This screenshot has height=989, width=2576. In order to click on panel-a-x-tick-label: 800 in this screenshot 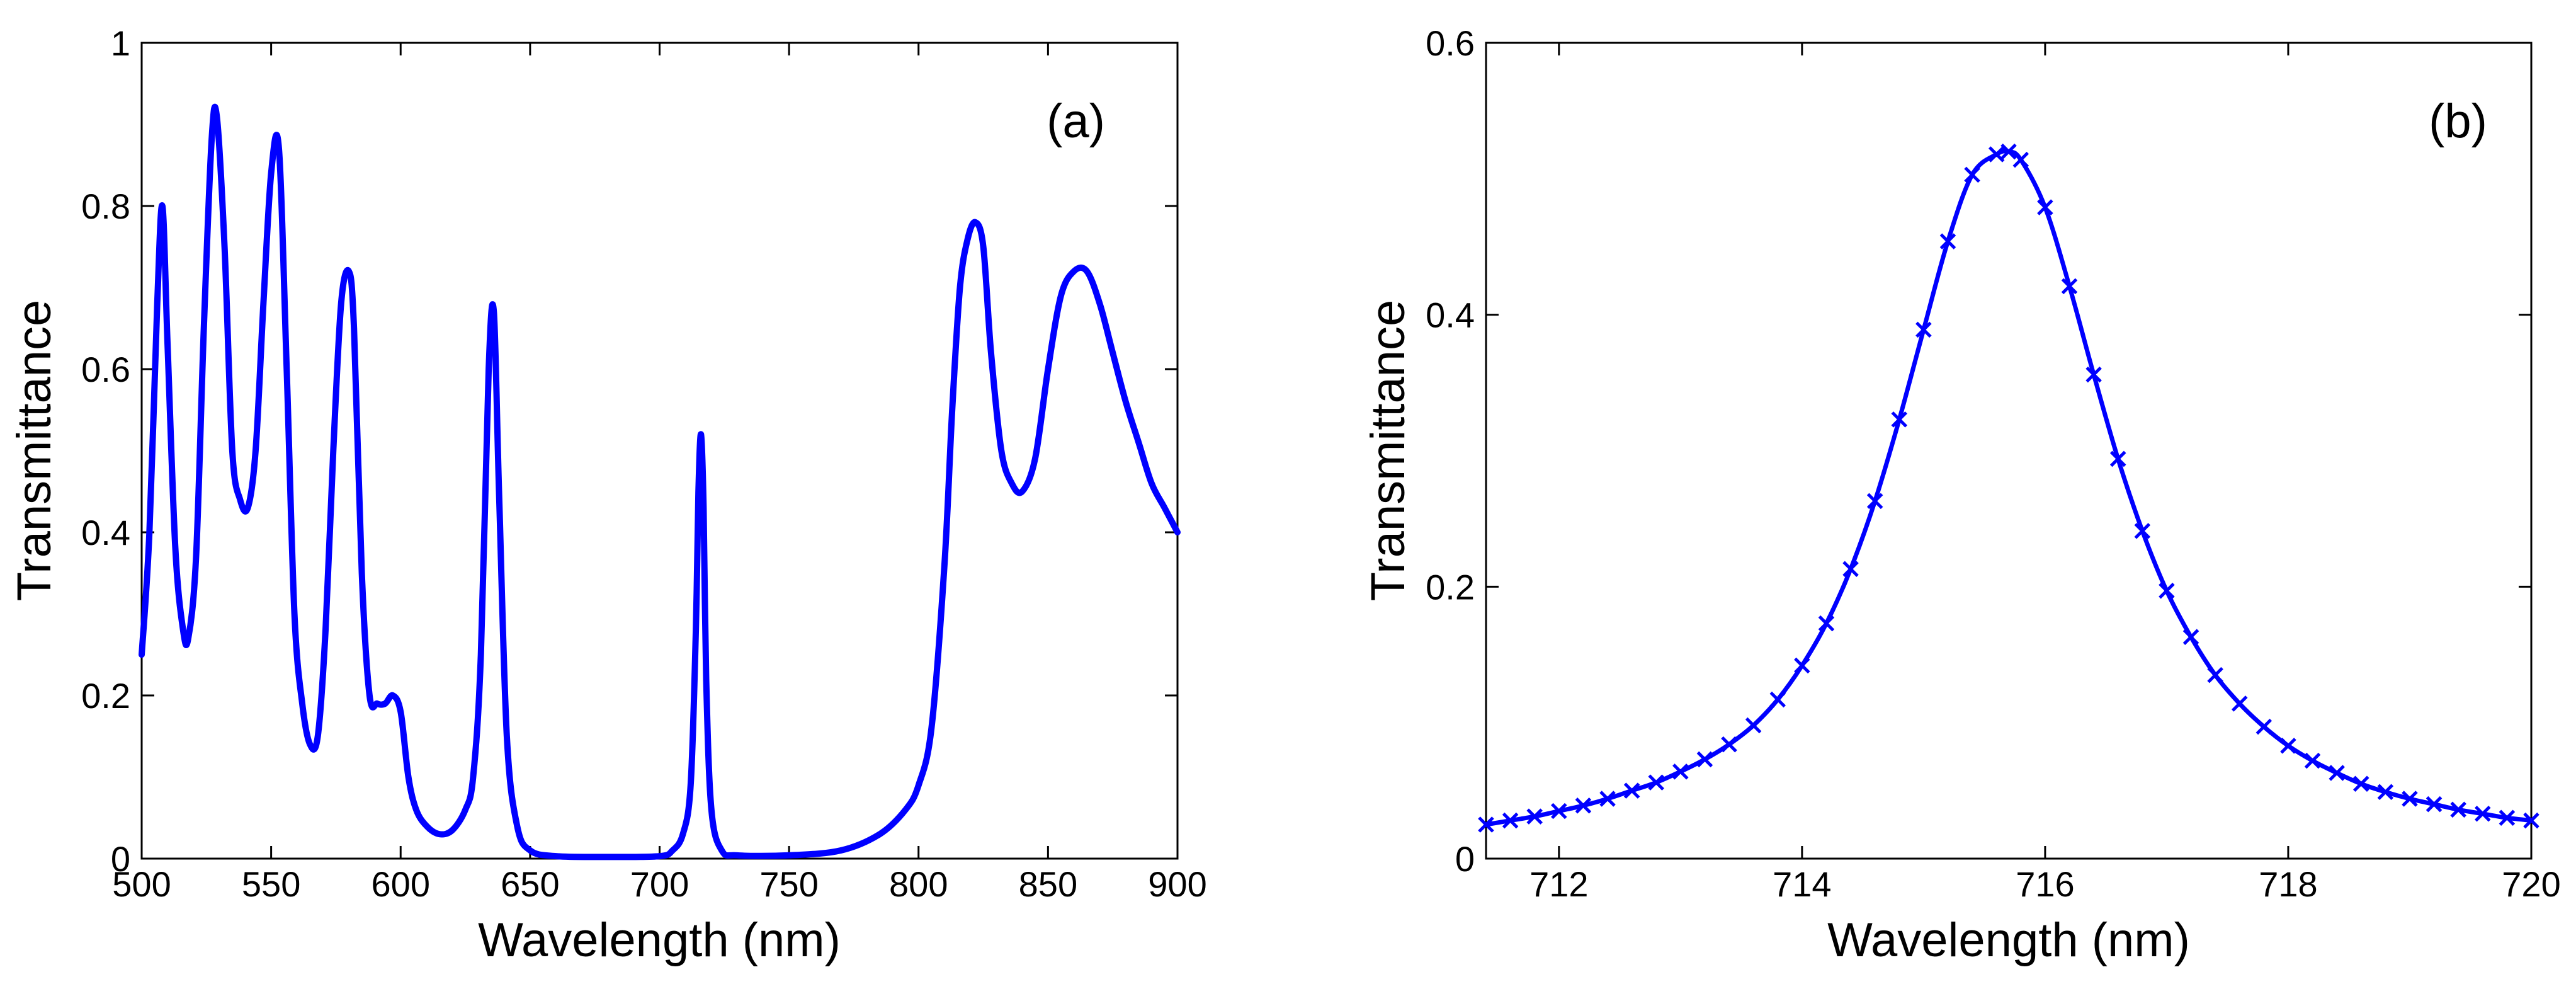, I will do `click(918, 884)`.